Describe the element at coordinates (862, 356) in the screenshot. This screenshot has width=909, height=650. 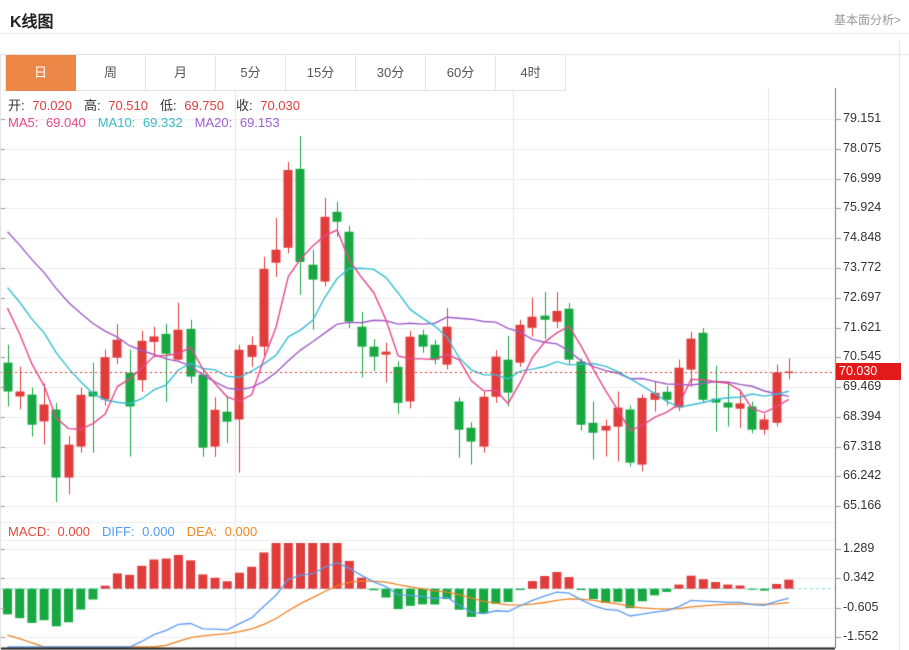
I see `y-axis-tick-label: 70.545` at that location.